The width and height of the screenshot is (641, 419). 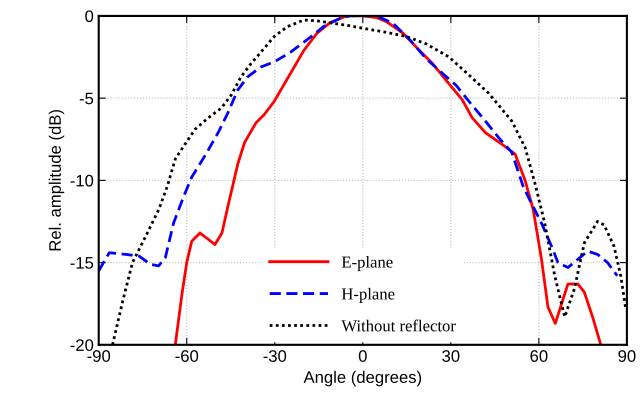 What do you see at coordinates (186, 356) in the screenshot?
I see `x-tick-label: -60` at bounding box center [186, 356].